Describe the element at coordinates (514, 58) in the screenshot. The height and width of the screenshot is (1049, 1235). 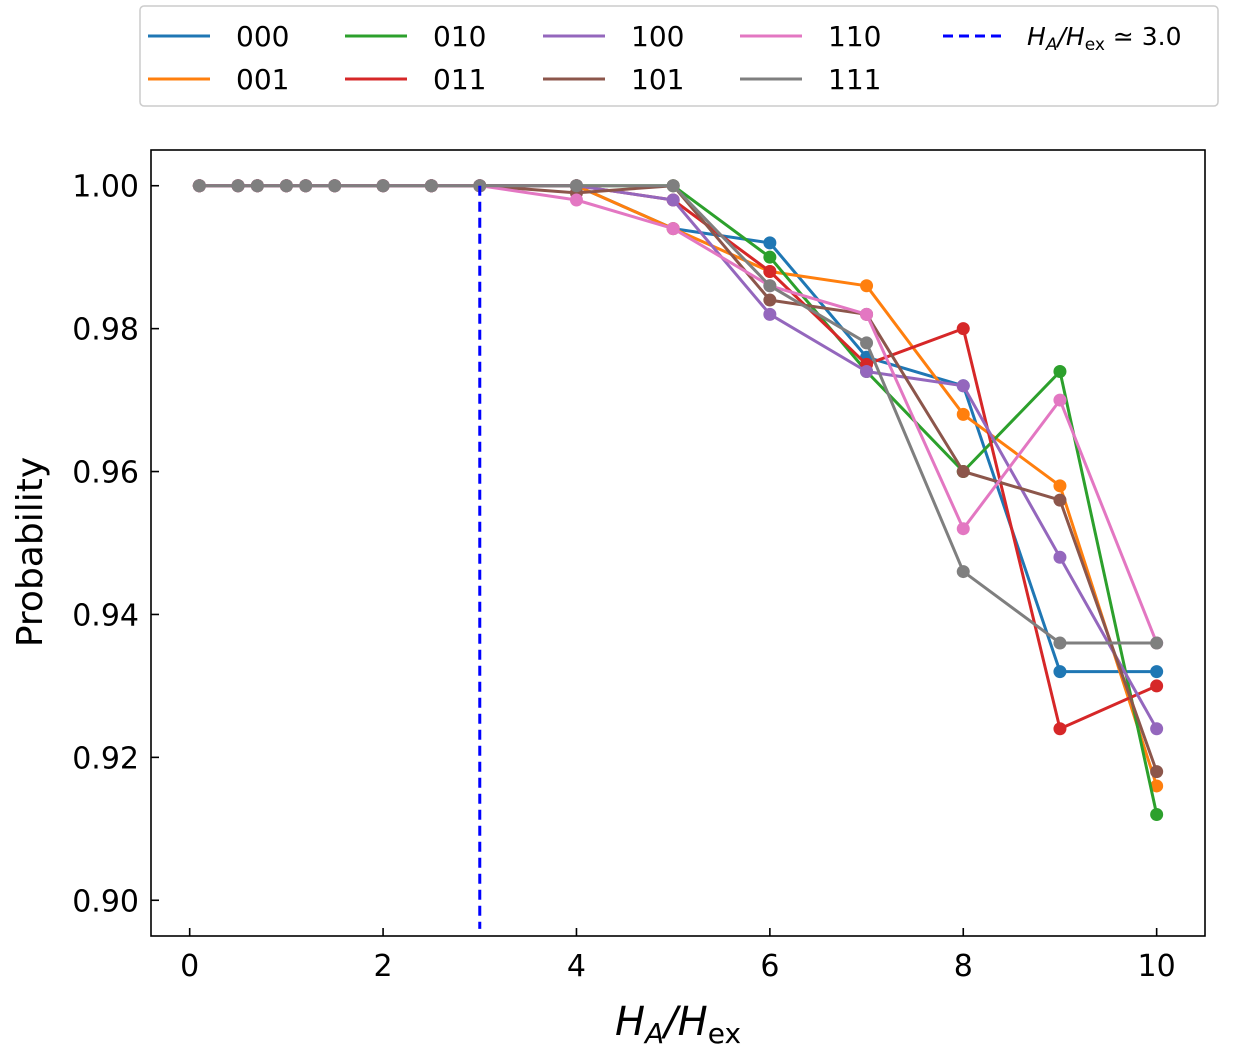
I see `legend-entries: 000 001 010 011 100 101 110 111` at that location.